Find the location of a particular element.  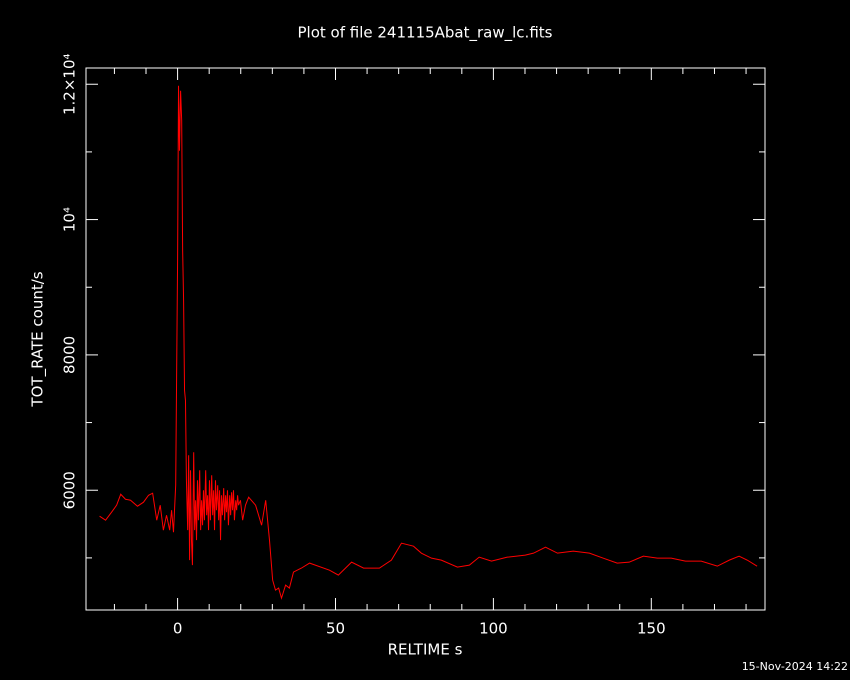

y-tick-label: 6000 is located at coordinates (70, 490).